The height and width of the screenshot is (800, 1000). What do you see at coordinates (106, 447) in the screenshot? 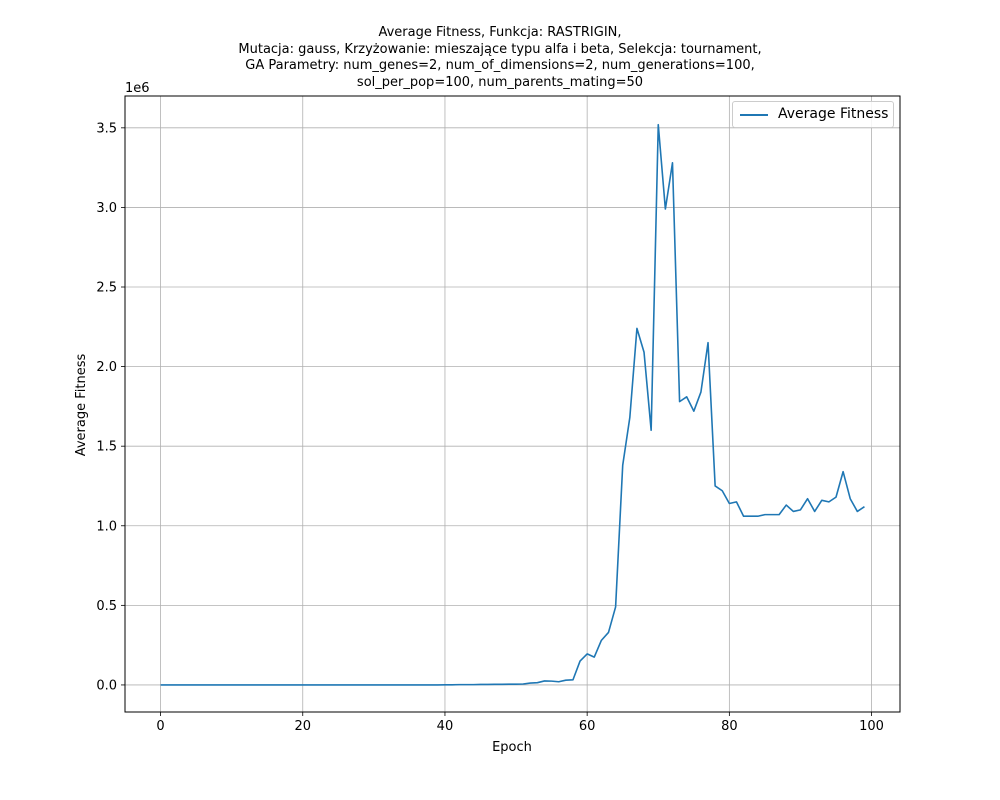
I see `y-tick-label: 1.5` at bounding box center [106, 447].